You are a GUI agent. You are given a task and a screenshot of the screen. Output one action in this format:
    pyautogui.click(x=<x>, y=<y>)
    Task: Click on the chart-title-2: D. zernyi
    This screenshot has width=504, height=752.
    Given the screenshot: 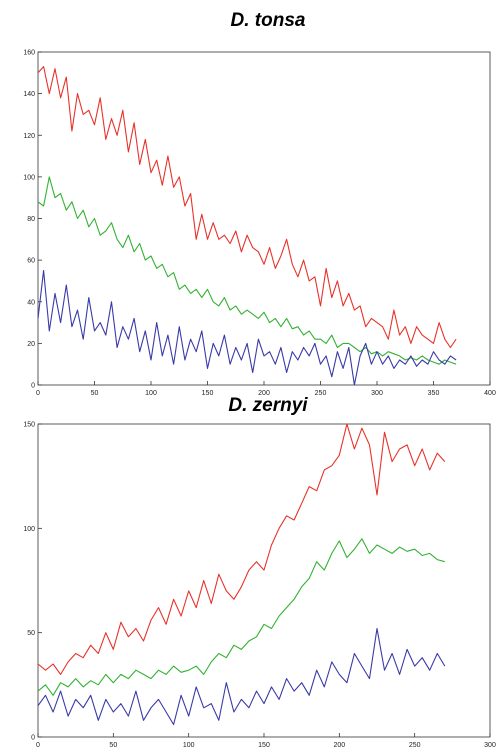 What is the action you would take?
    pyautogui.click(x=268, y=405)
    